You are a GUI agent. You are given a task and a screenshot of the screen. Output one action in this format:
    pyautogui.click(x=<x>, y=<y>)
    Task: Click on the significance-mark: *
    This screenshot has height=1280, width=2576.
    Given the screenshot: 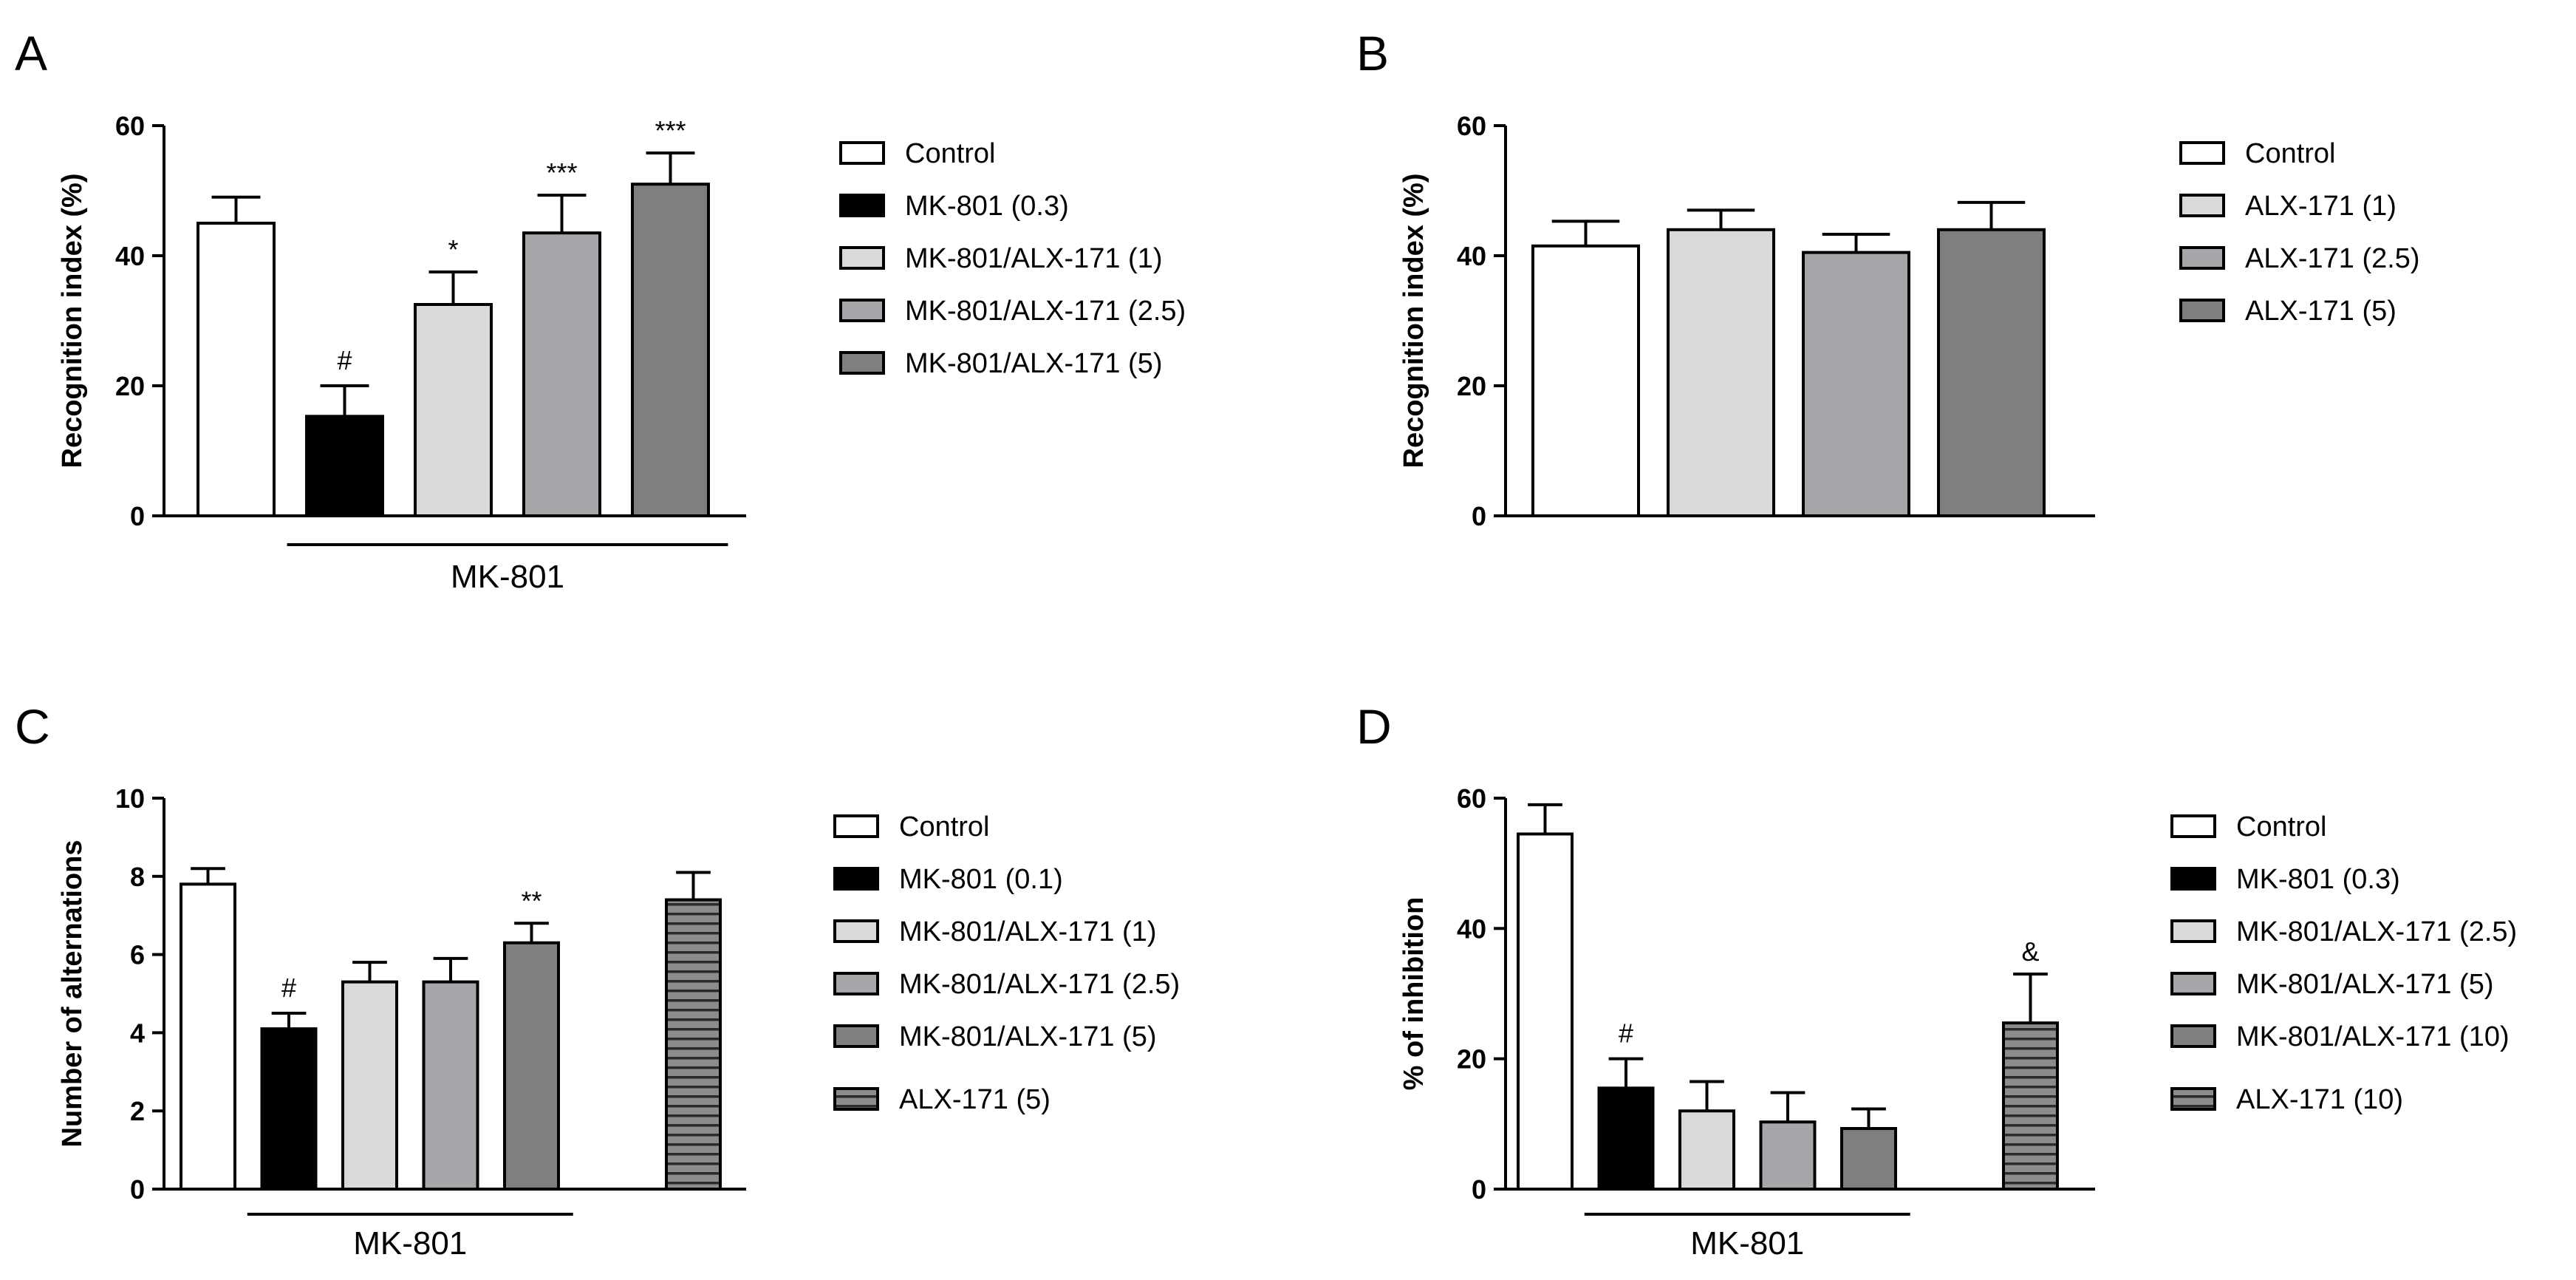 What is the action you would take?
    pyautogui.click(x=453, y=249)
    